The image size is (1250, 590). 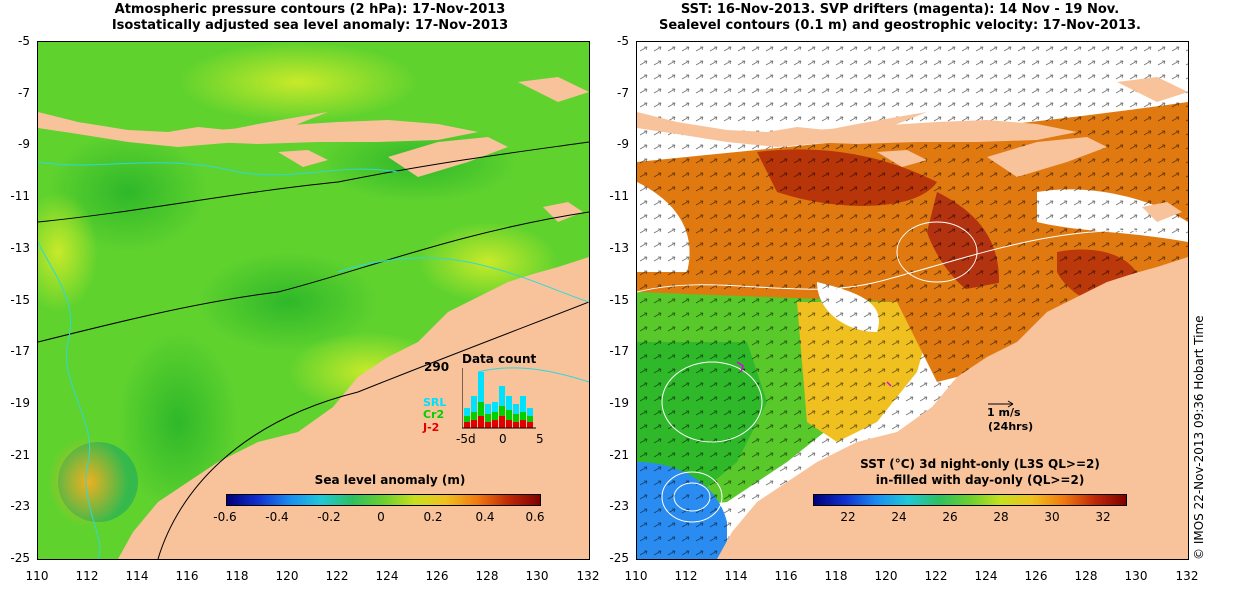 I want to click on inset-title: Data count, so click(x=499, y=359).